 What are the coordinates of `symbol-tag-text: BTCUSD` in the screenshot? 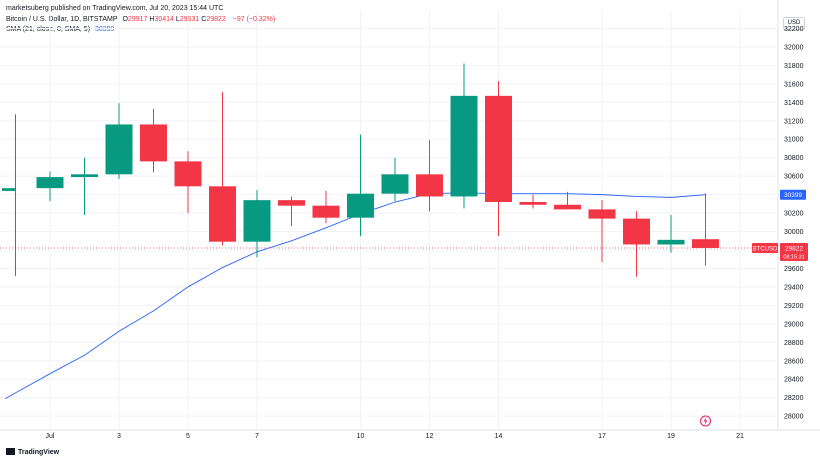 It's located at (765, 249).